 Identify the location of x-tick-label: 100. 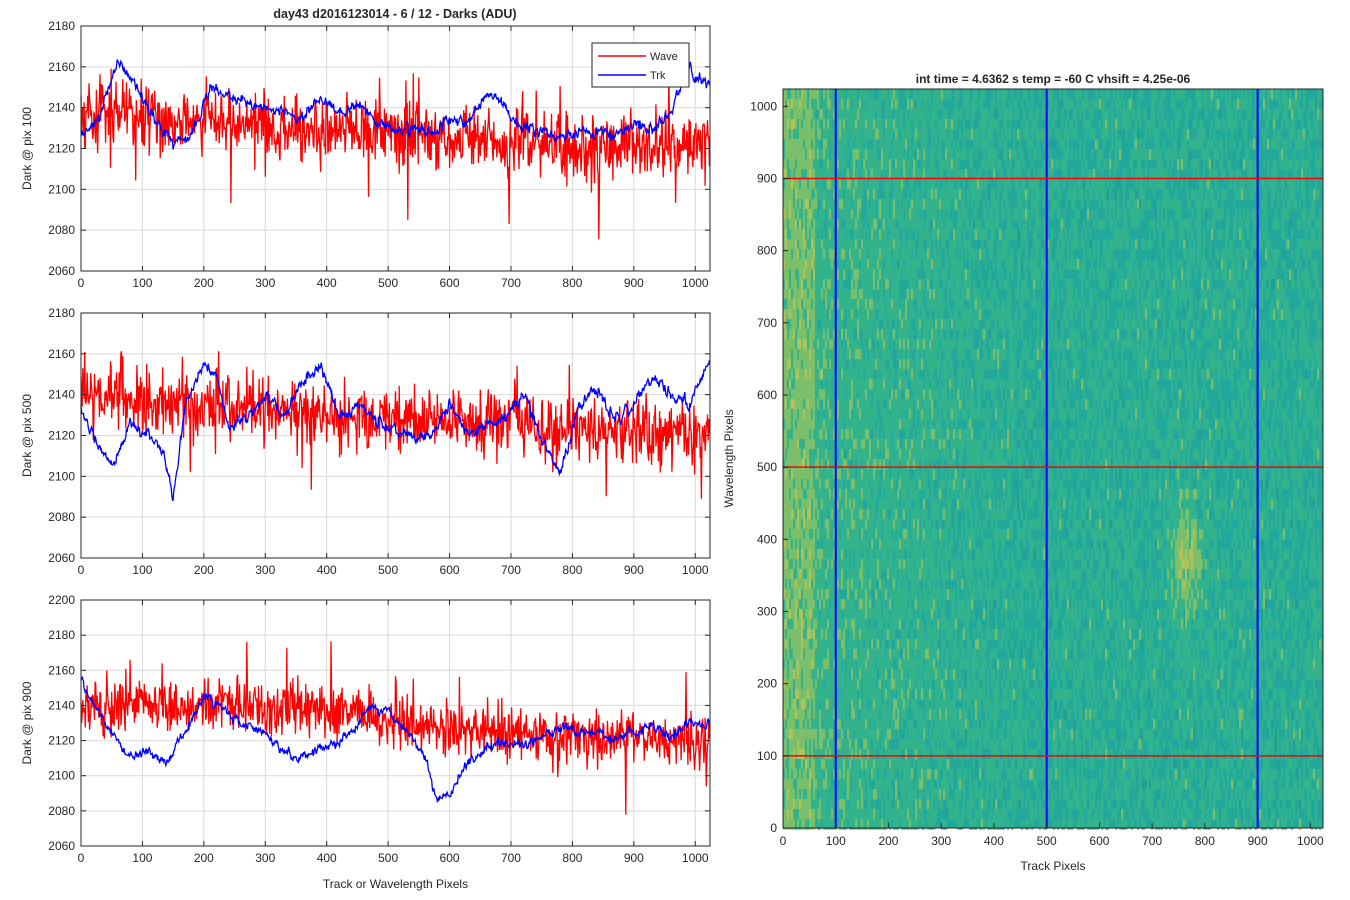
(142, 283).